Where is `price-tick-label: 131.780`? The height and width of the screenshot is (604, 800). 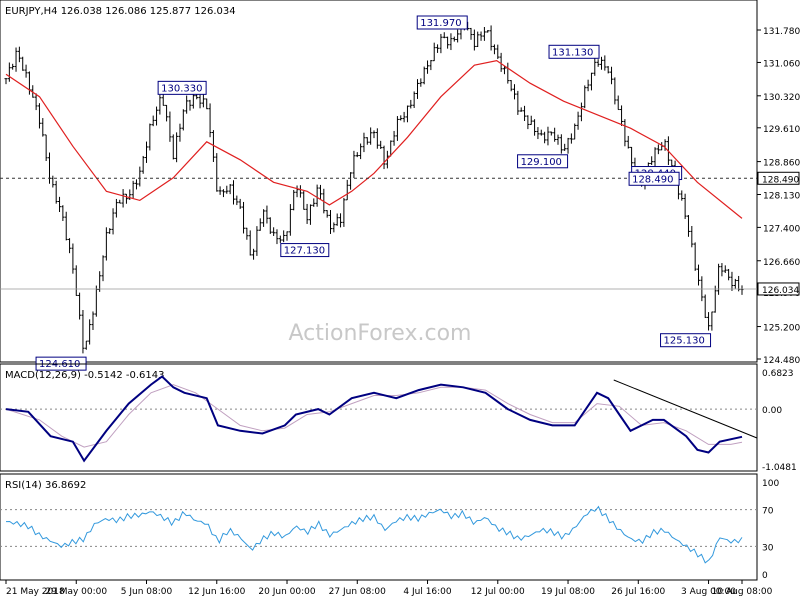
price-tick-label: 131.780 is located at coordinates (781, 32).